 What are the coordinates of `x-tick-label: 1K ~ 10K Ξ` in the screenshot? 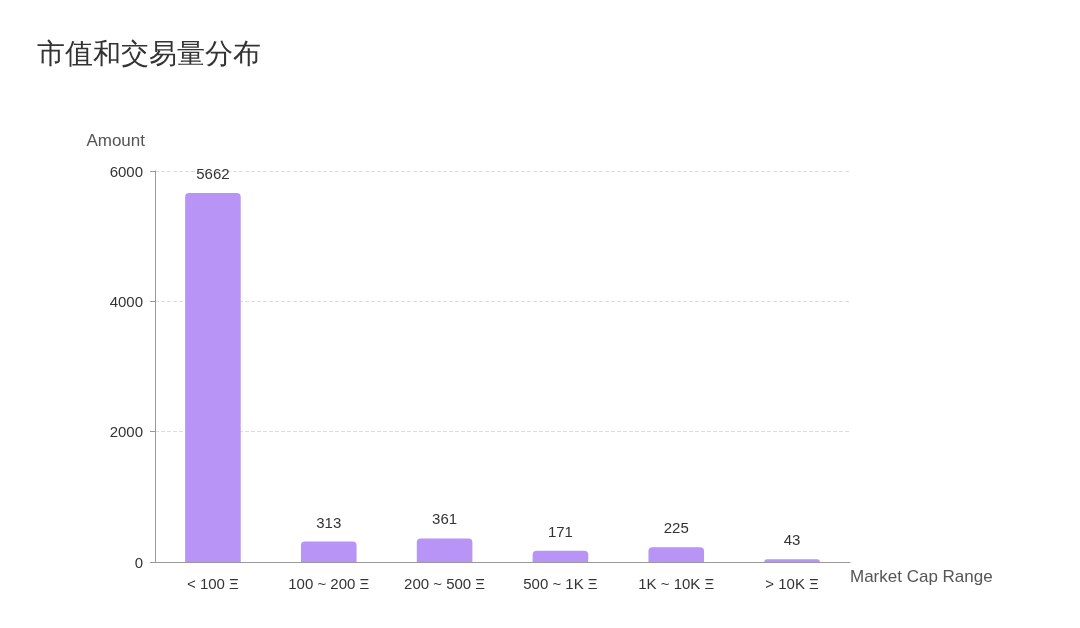 It's located at (676, 583).